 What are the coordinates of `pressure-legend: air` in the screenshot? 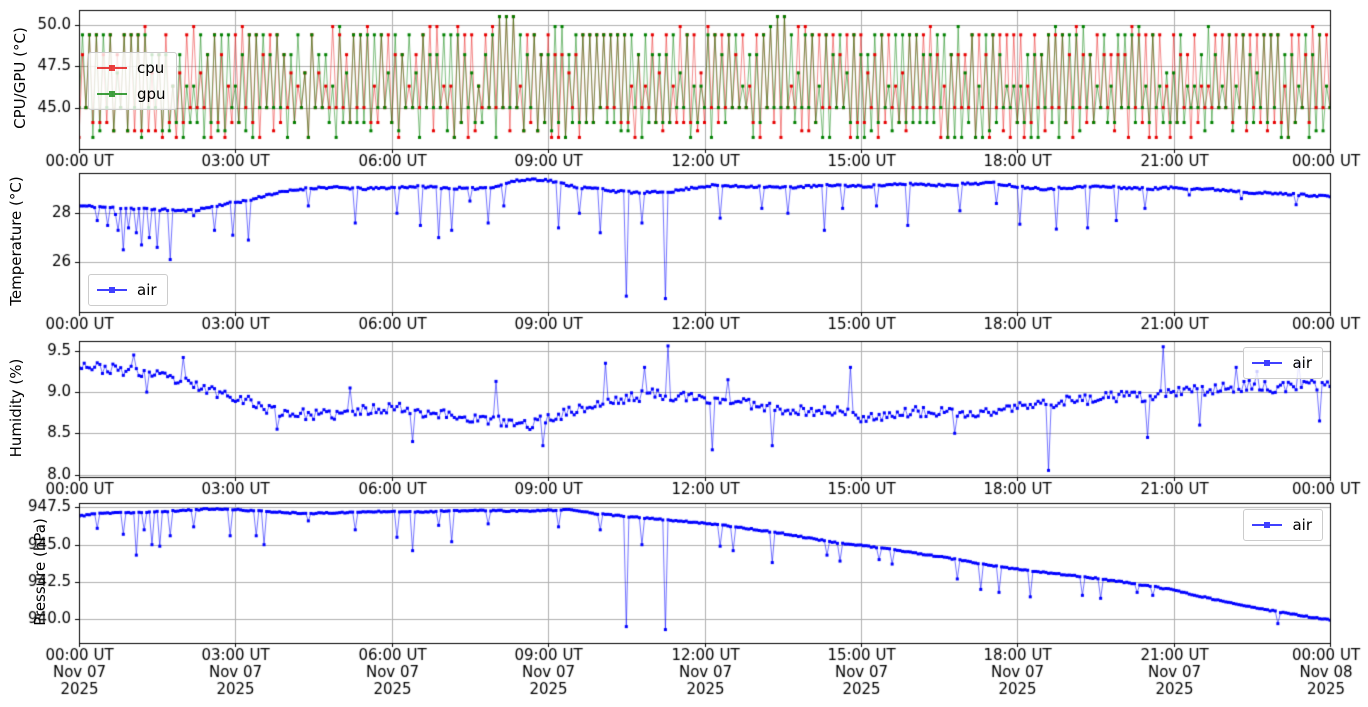 It's located at (1283, 525).